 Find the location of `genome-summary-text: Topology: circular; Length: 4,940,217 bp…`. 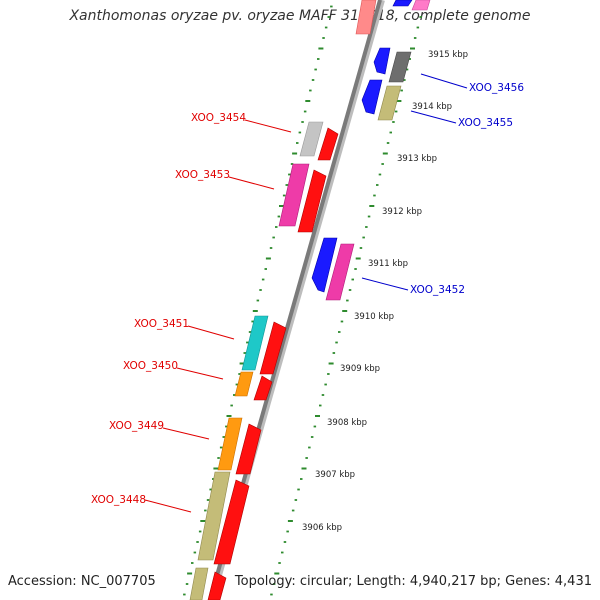

genome-summary-text: Topology: circular; Length: 4,940,217 bp… is located at coordinates (413, 581).